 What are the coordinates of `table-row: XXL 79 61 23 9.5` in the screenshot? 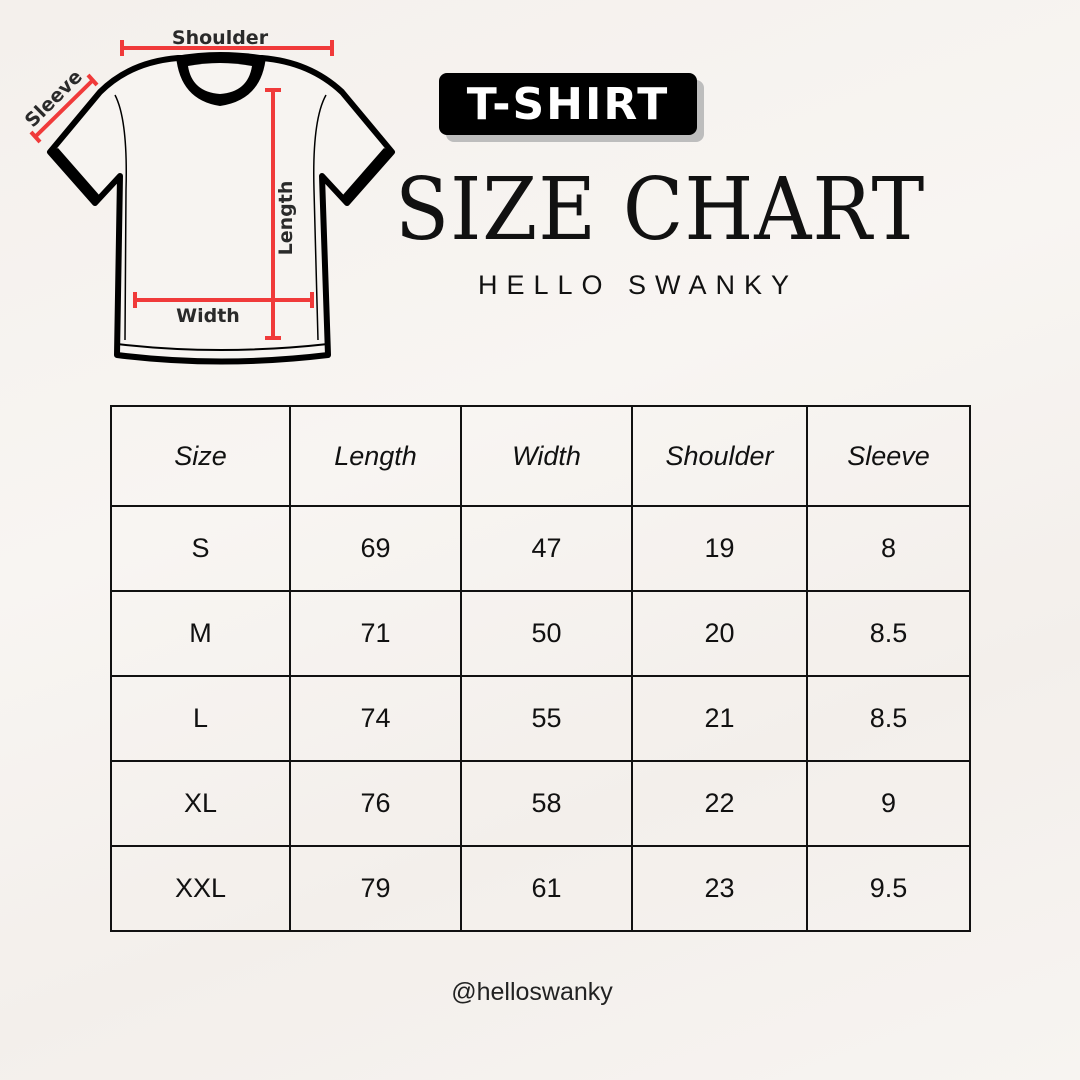 It's located at (540, 888).